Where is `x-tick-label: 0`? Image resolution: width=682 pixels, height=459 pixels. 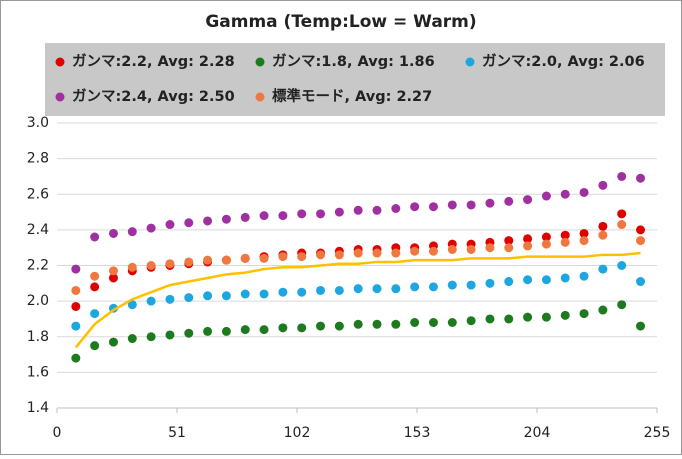
x-tick-label: 0 is located at coordinates (57, 433).